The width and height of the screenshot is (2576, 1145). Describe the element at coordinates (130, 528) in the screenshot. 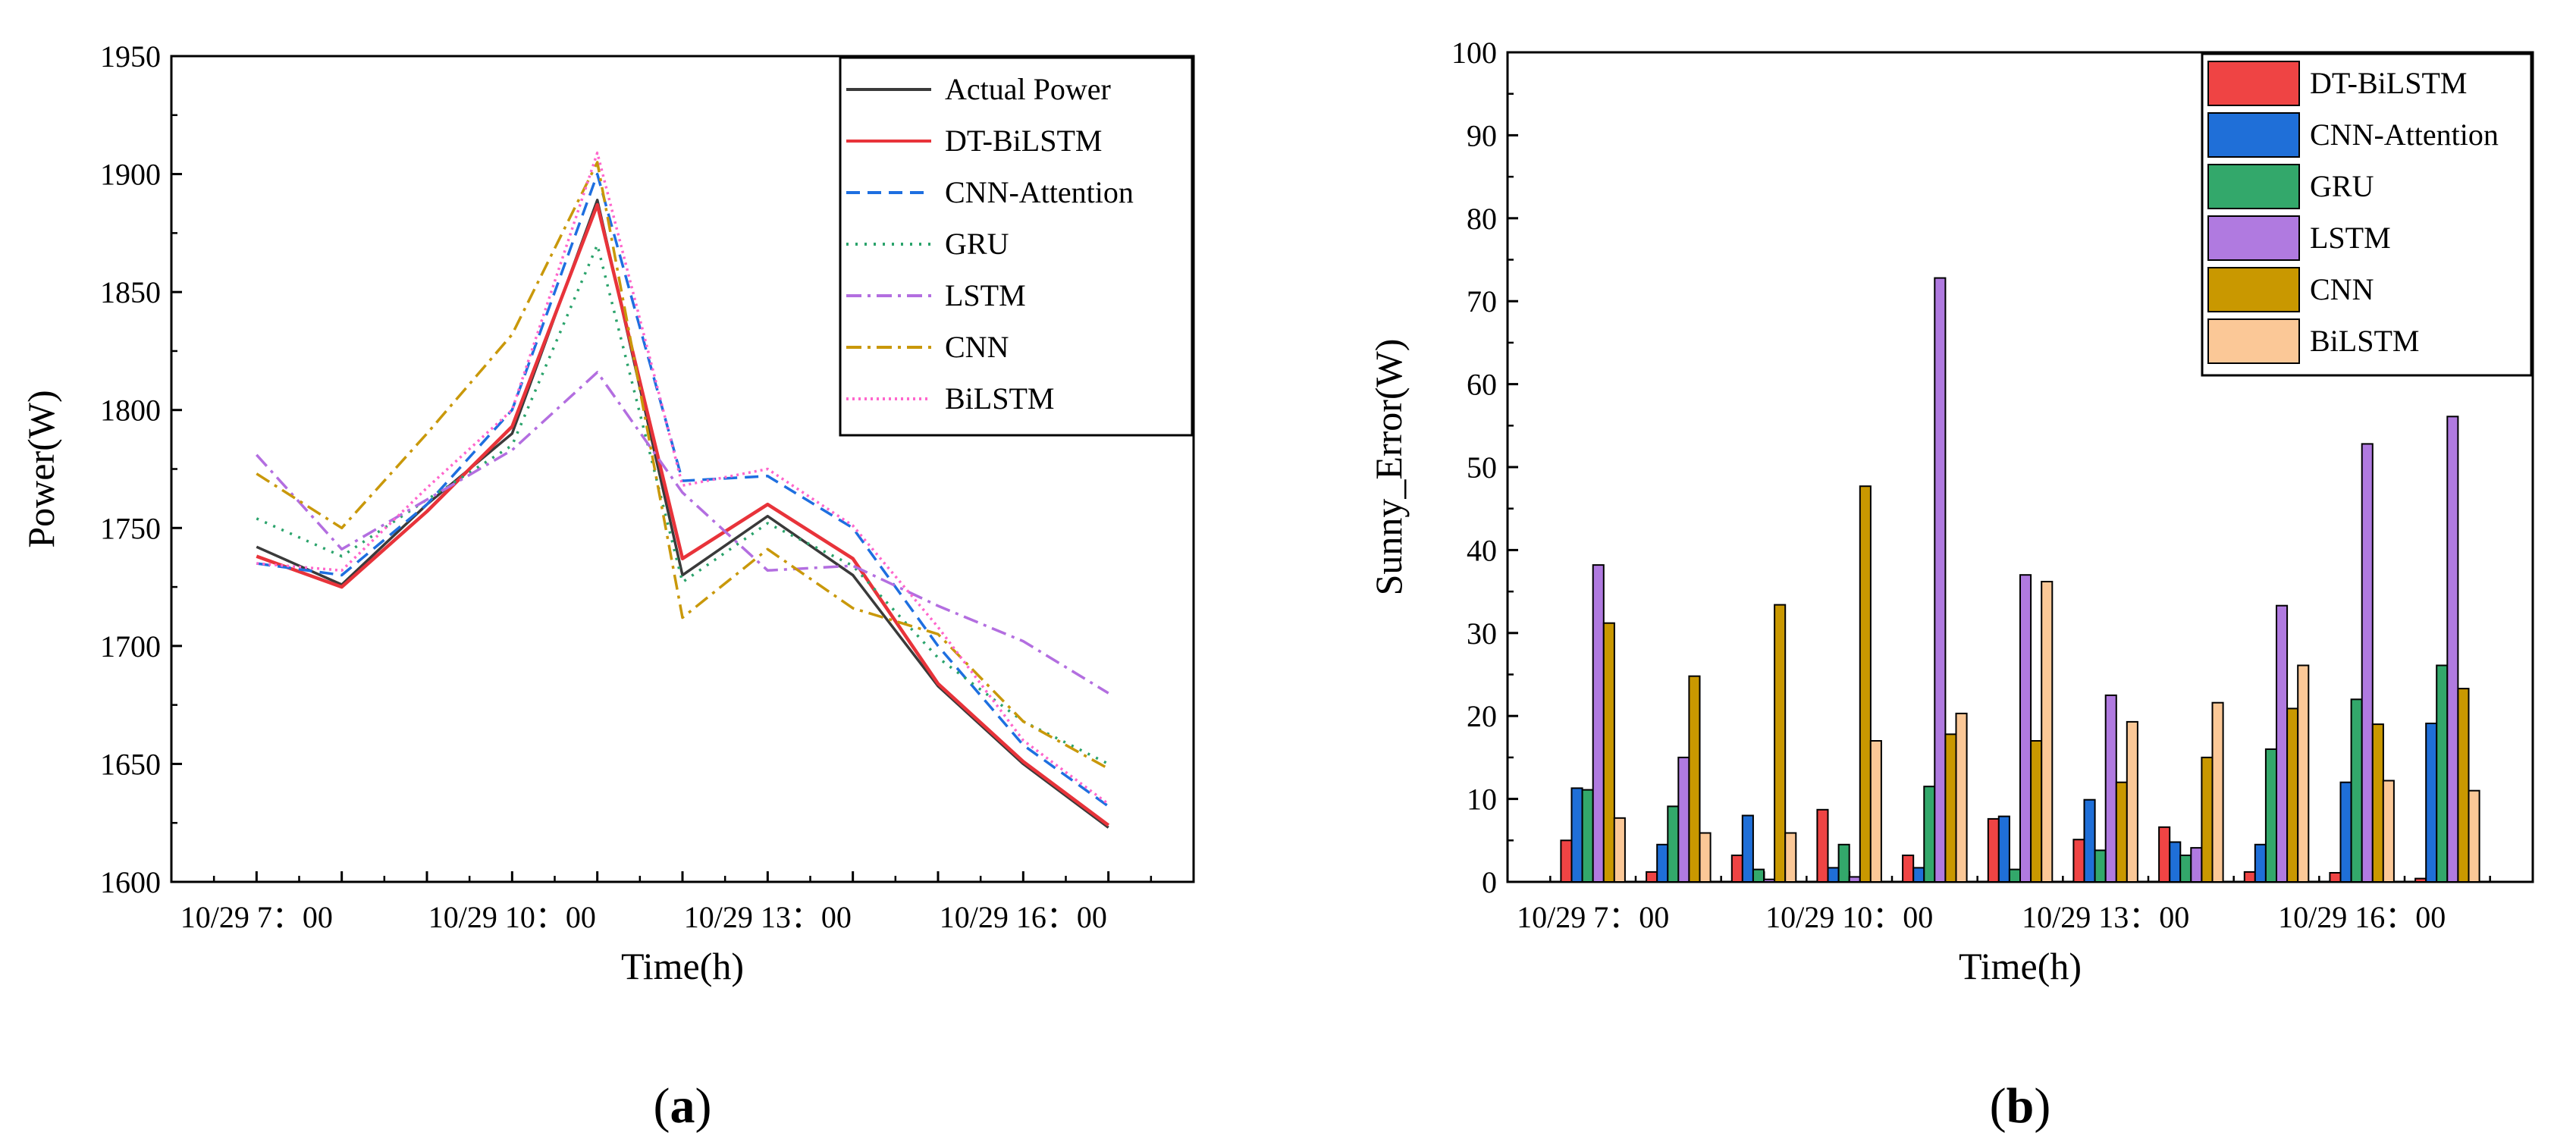

I see `y-tick-label: 1750` at that location.